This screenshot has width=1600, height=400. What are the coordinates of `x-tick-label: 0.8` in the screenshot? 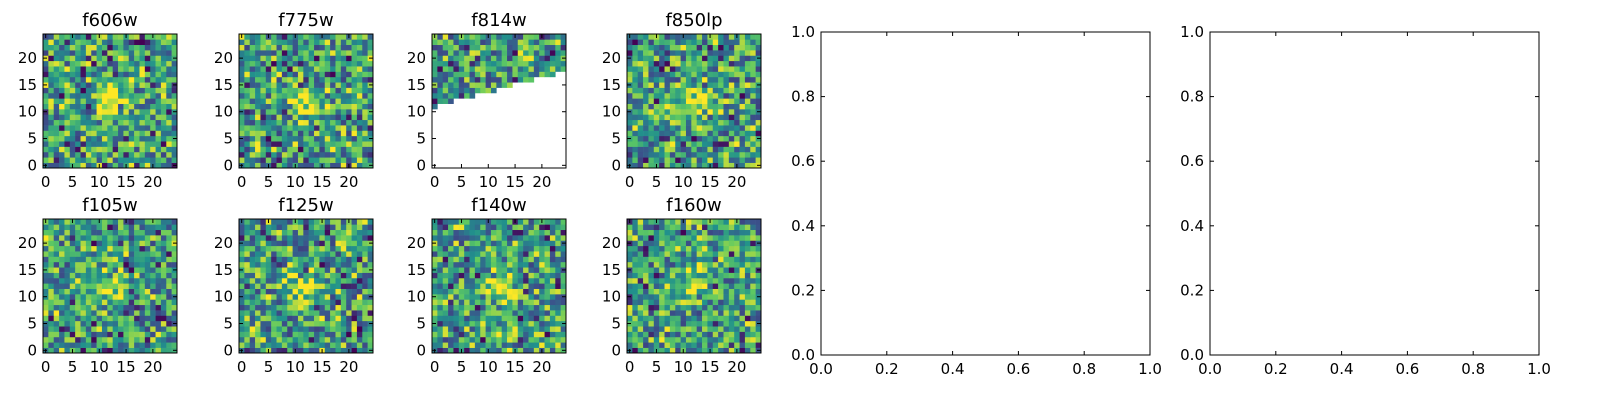 It's located at (1084, 369).